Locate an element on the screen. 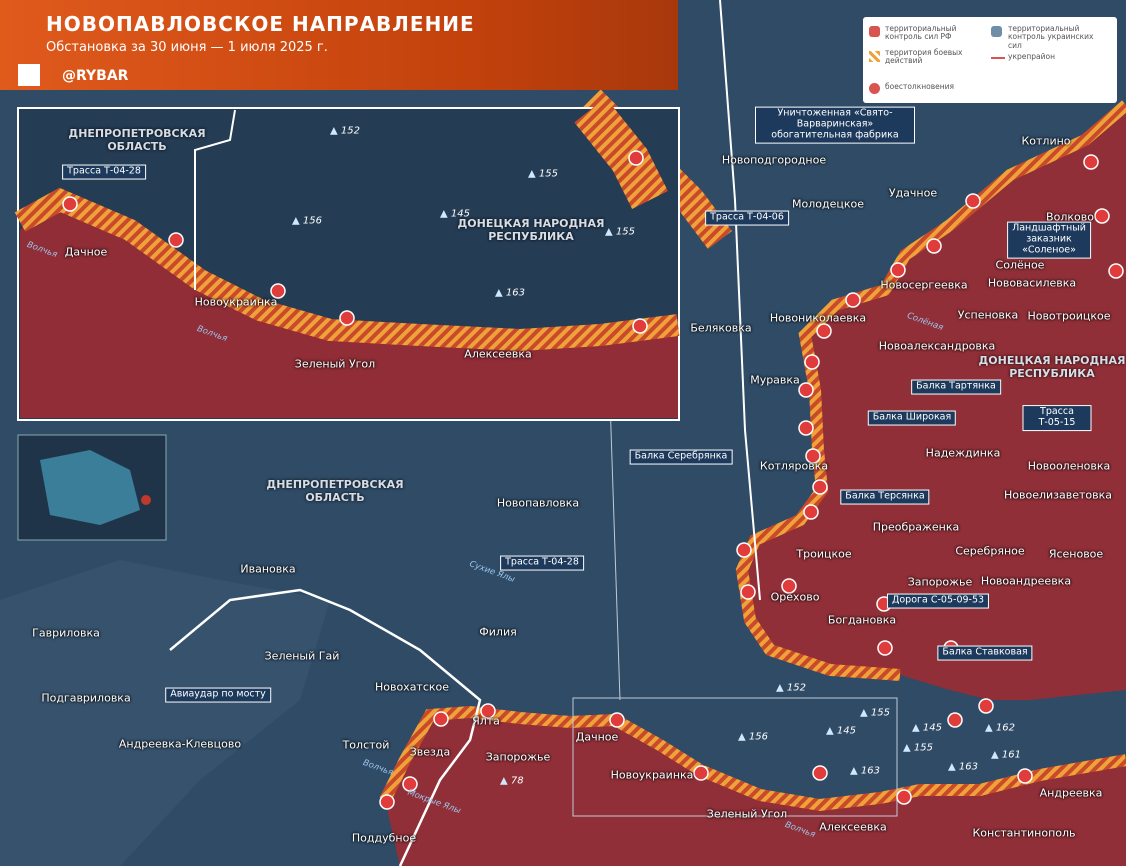 This screenshot has width=1126, height=866. height-label: 156 is located at coordinates (753, 737).